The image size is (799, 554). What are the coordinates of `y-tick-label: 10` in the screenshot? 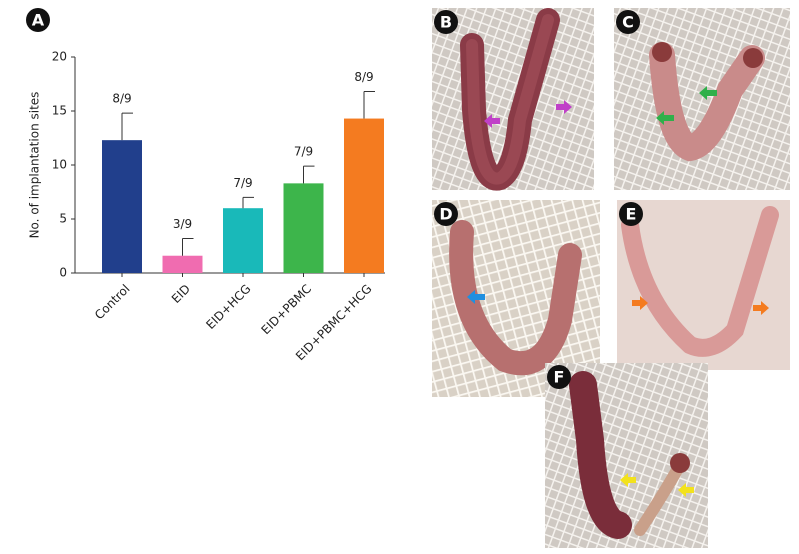 It's located at (59, 165).